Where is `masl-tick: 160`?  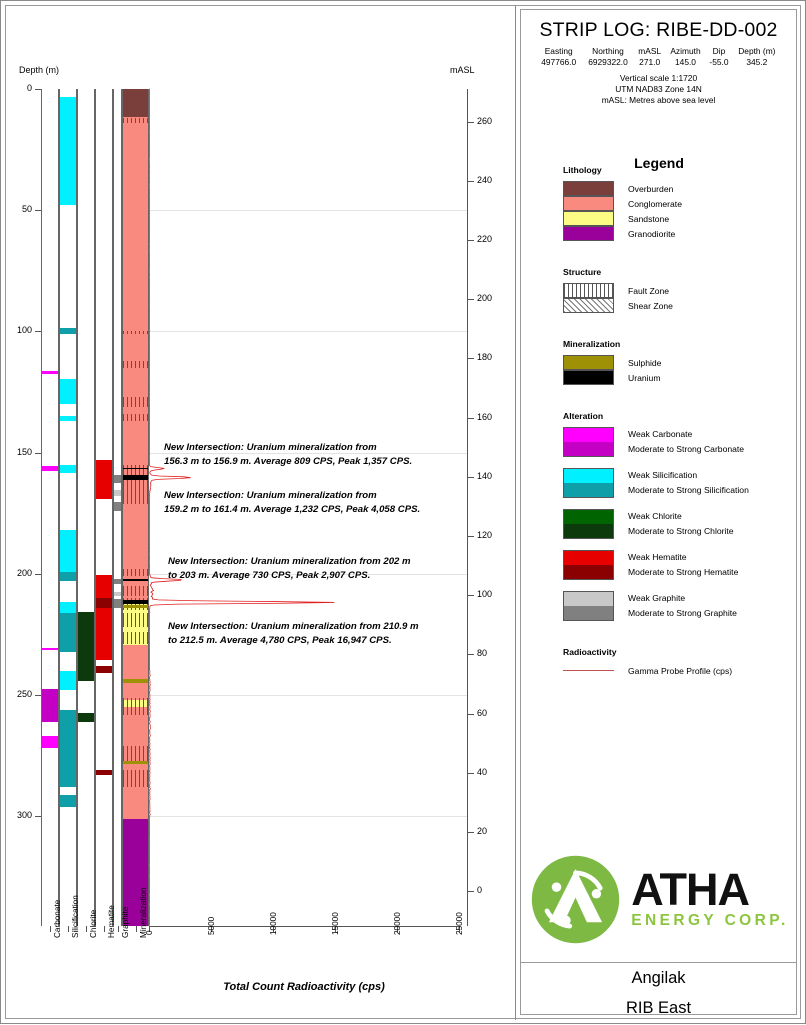 masl-tick: 160 is located at coordinates (480, 417).